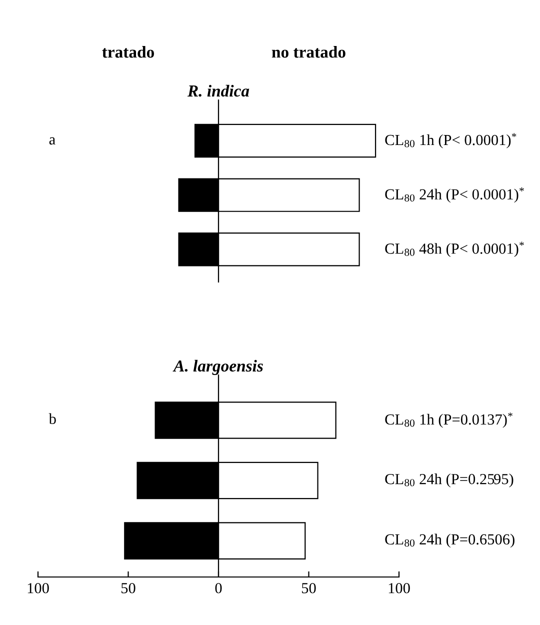 Image resolution: width=540 pixels, height=625 pixels. I want to click on x-tick-label: 0, so click(218, 588).